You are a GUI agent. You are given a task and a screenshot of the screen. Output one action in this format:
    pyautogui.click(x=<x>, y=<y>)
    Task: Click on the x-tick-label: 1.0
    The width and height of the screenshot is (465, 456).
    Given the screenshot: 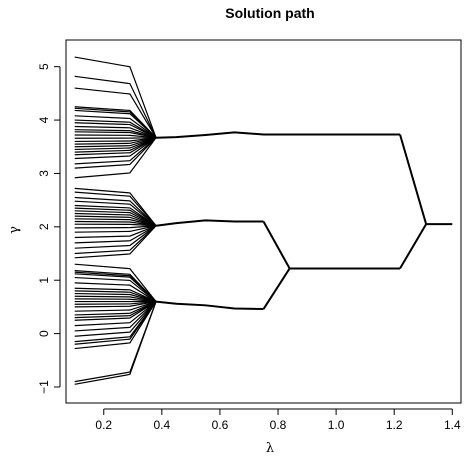 What is the action you would take?
    pyautogui.click(x=336, y=425)
    